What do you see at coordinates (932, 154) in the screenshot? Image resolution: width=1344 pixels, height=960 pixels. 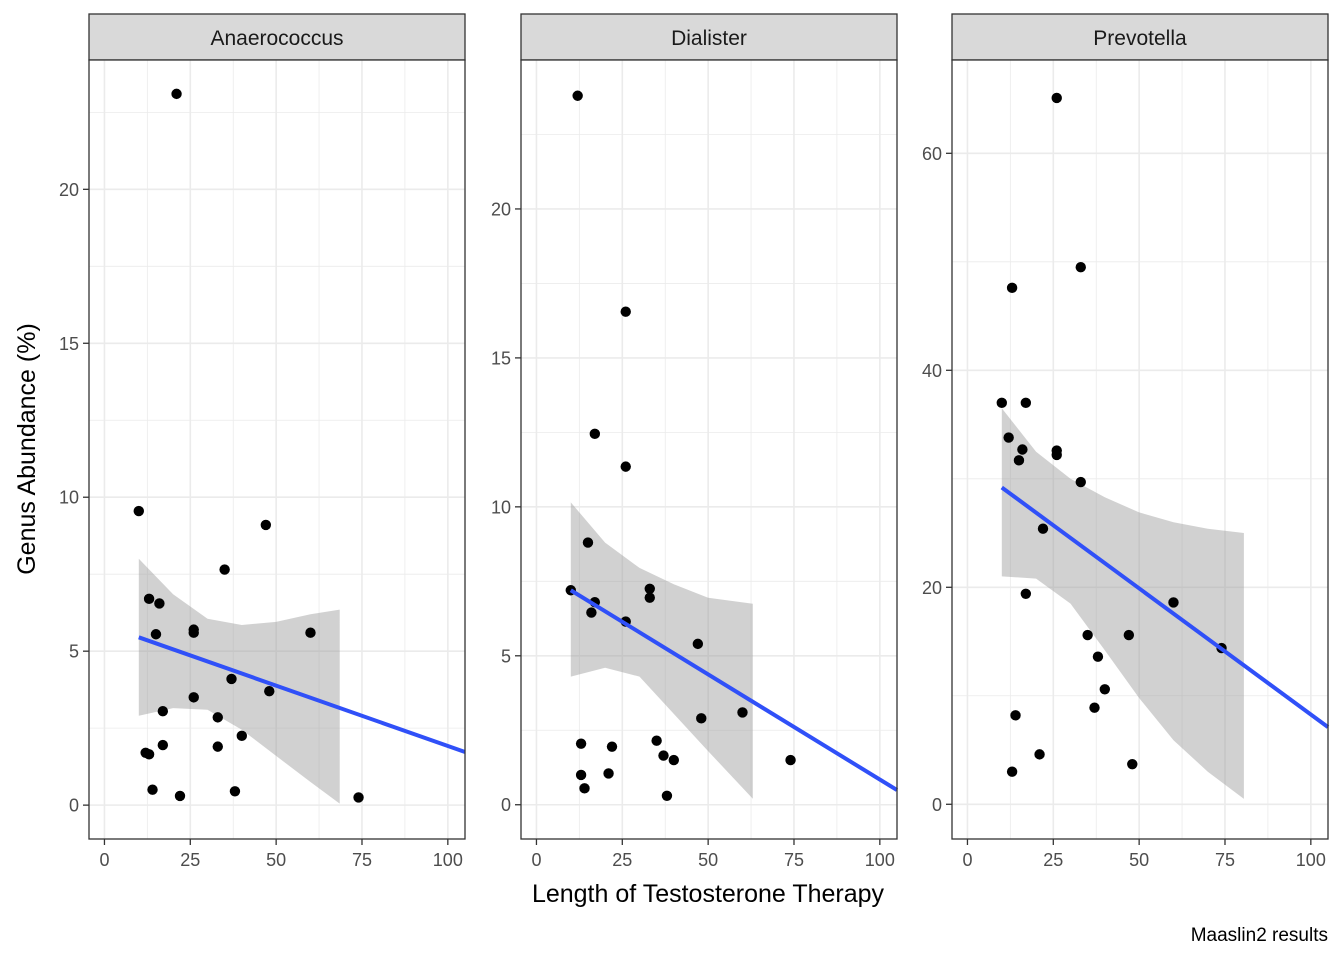 I see `y-tick-label: 60` at bounding box center [932, 154].